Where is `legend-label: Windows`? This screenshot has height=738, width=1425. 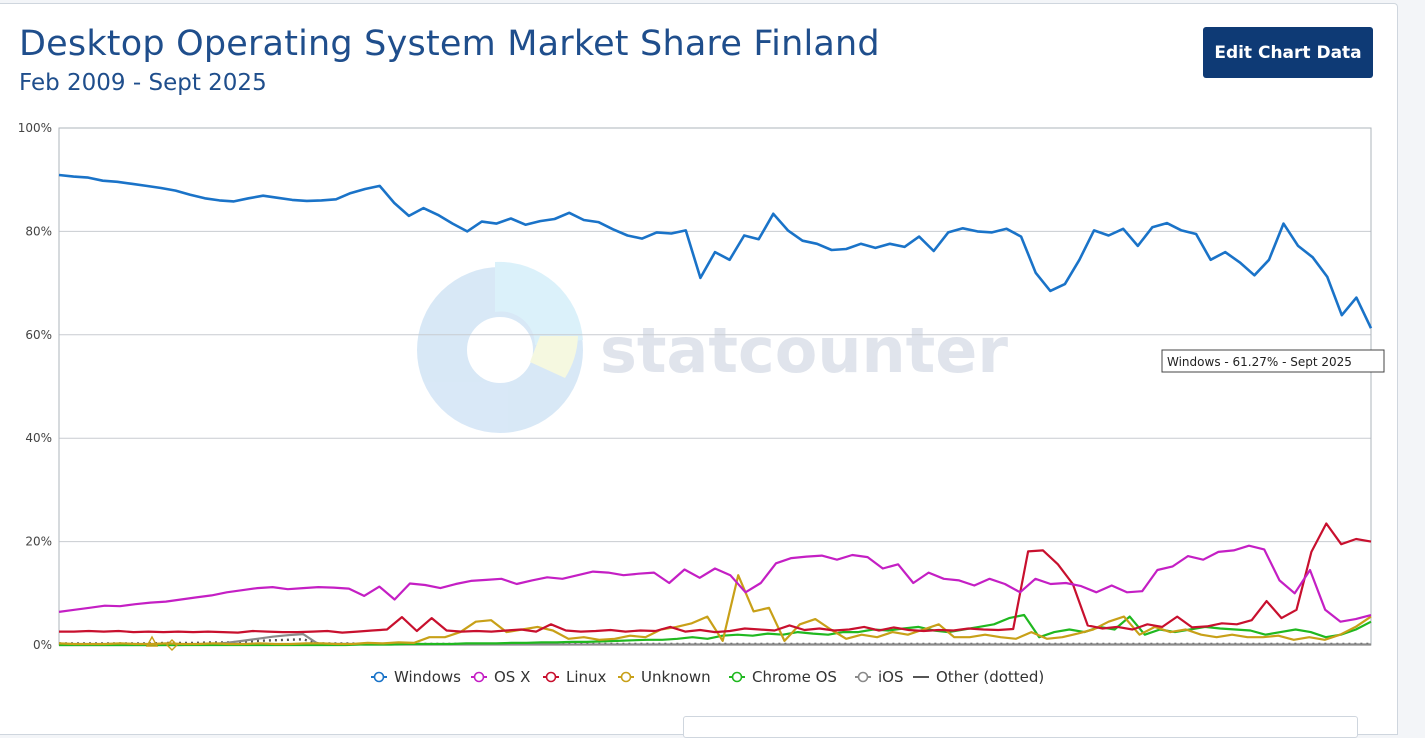
legend-label: Windows is located at coordinates (427, 677).